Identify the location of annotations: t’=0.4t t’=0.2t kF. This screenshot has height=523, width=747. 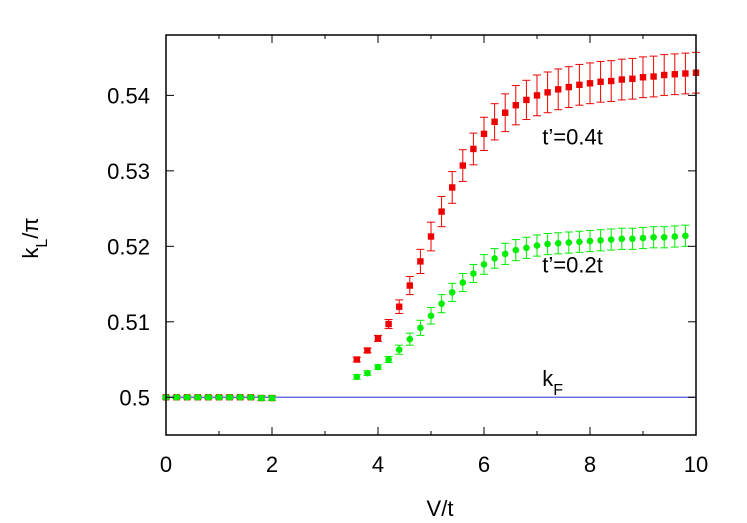
(572, 261).